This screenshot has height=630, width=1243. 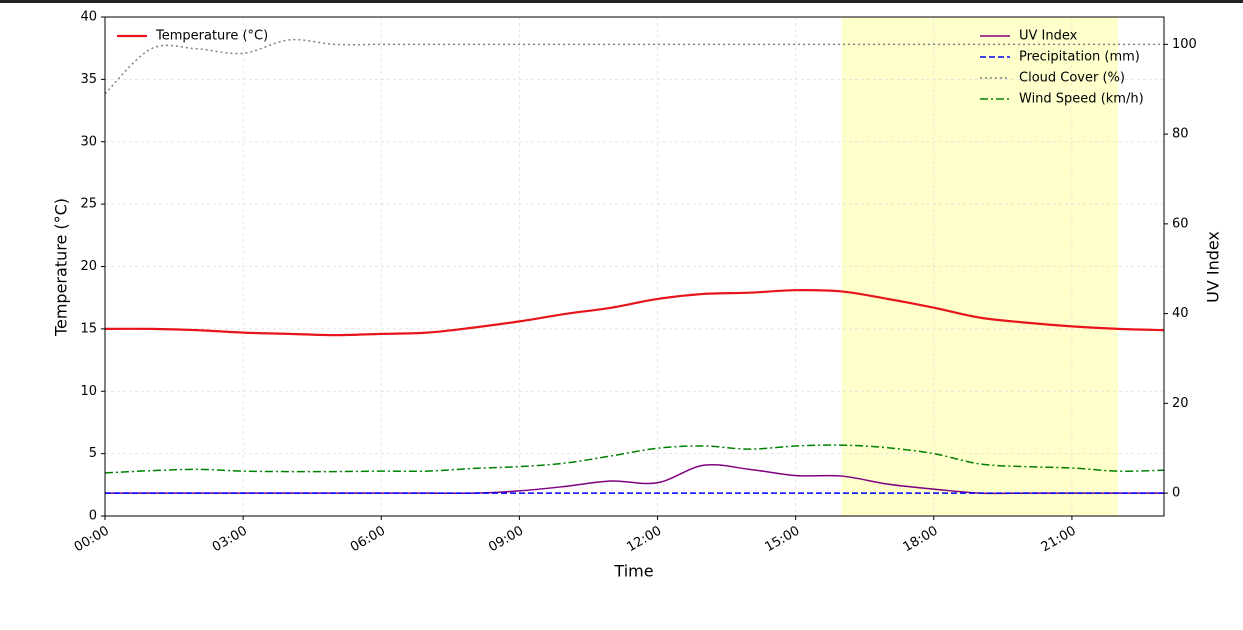 What do you see at coordinates (93, 453) in the screenshot?
I see `y-tick-label: 5` at bounding box center [93, 453].